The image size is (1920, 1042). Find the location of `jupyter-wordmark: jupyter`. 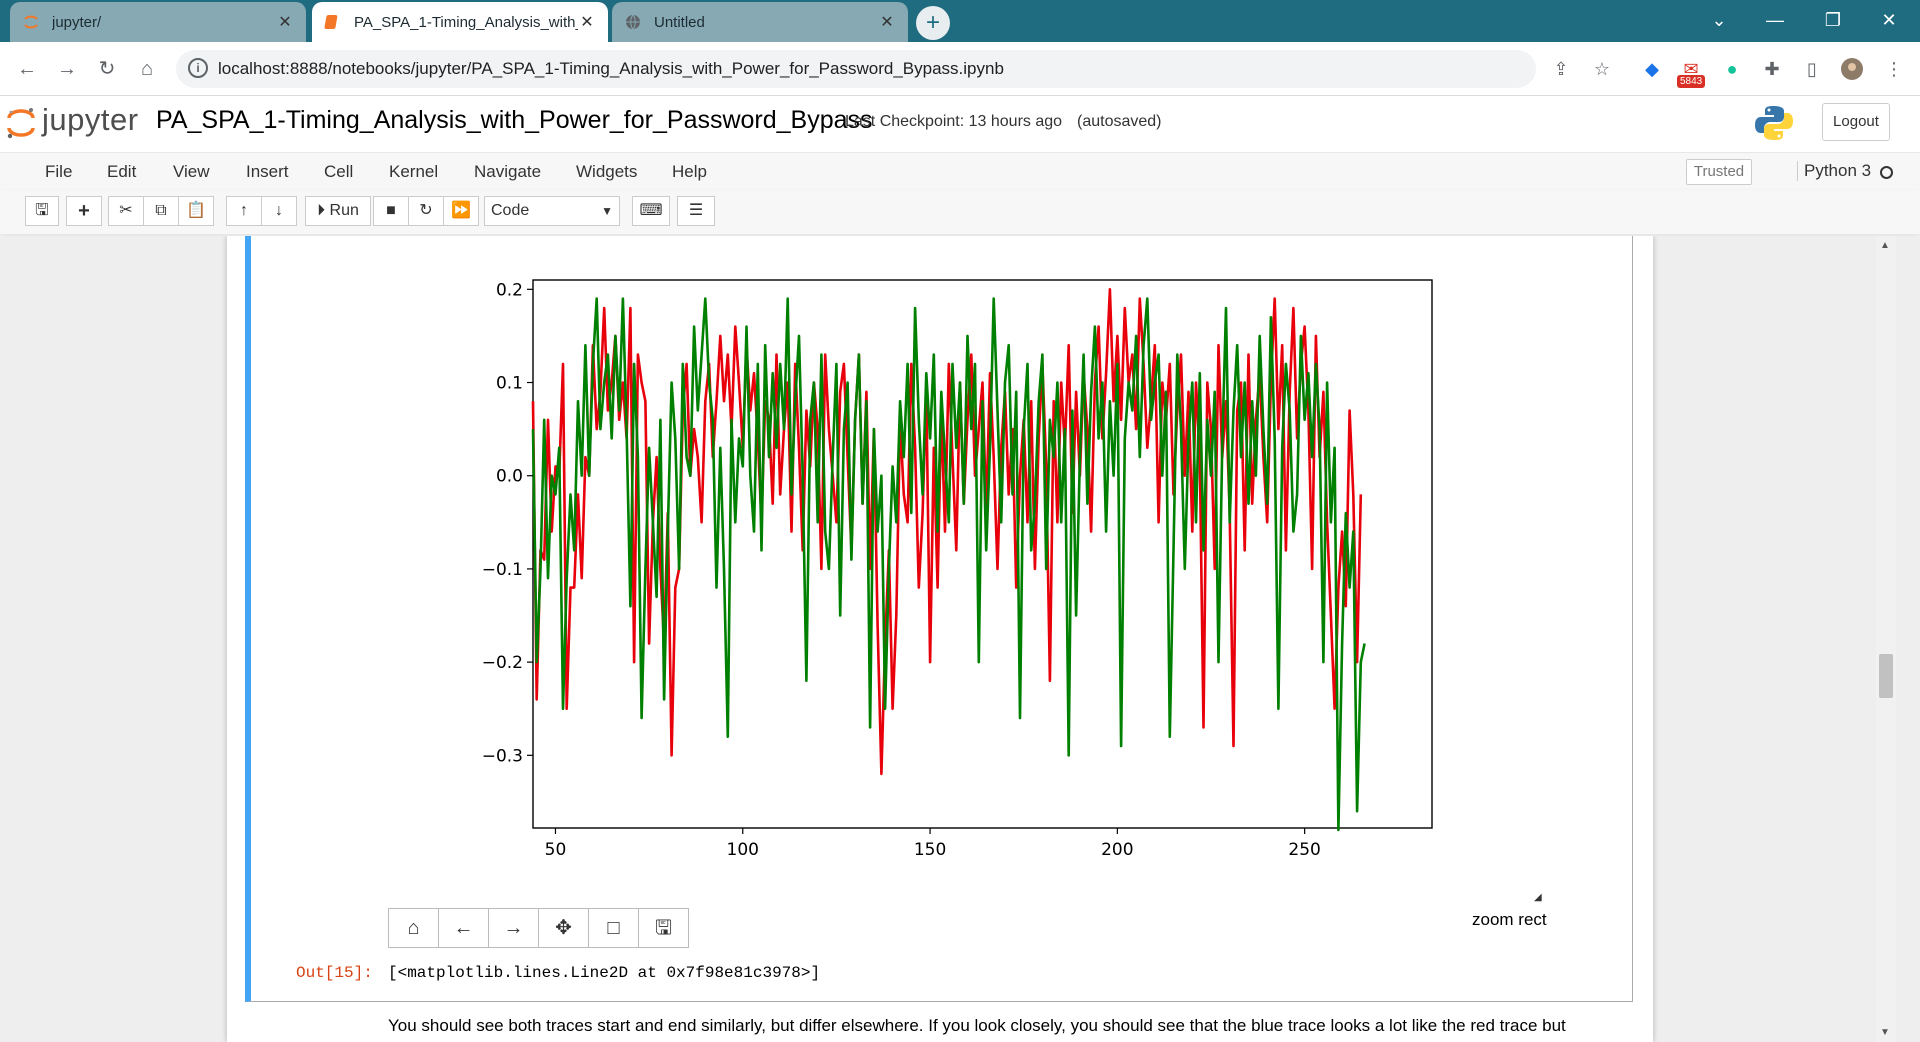

jupyter-wordmark: jupyter is located at coordinates (90, 119).